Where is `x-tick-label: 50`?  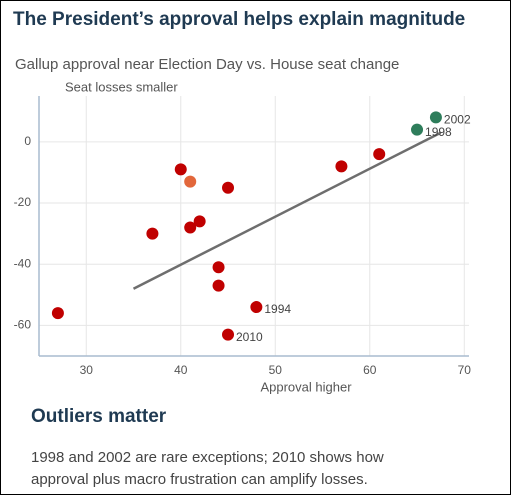 x-tick-label: 50 is located at coordinates (276, 370).